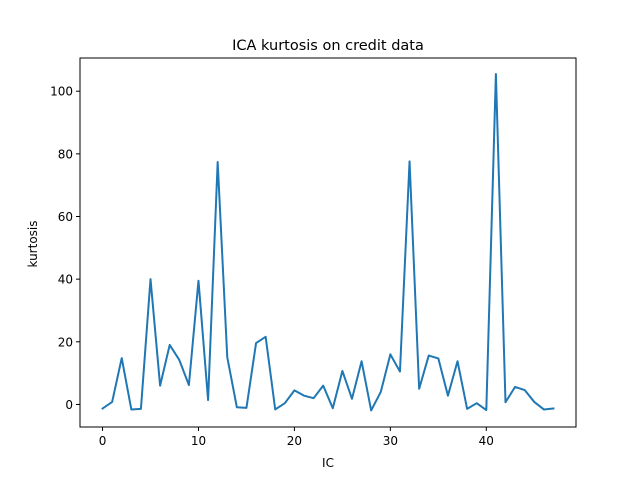 This screenshot has width=640, height=480. Describe the element at coordinates (294, 441) in the screenshot. I see `x-tick-label: 20` at that location.